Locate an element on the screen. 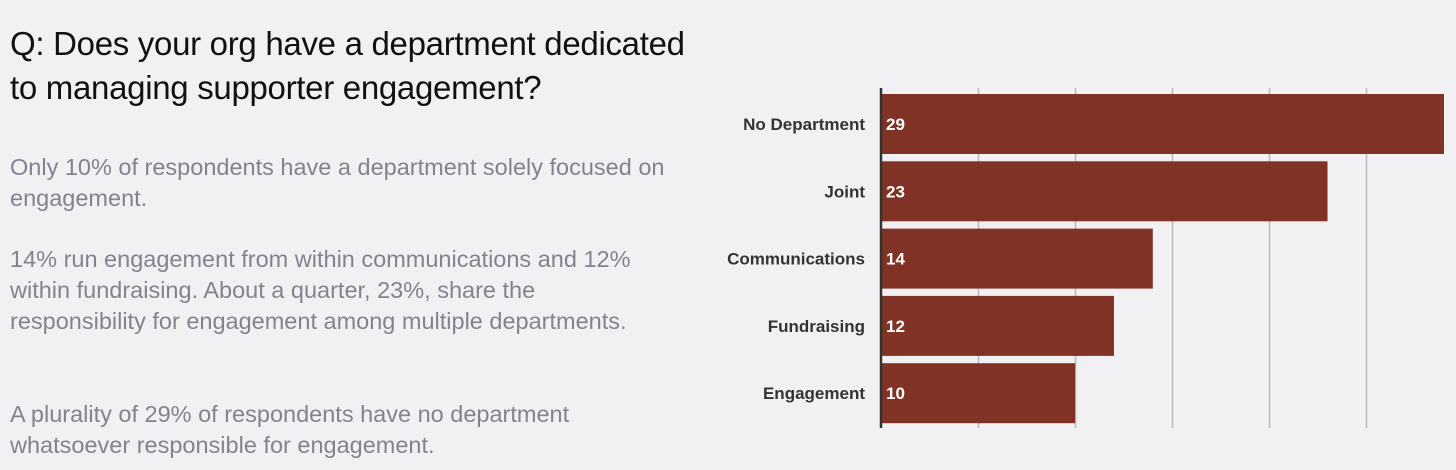 The image size is (1456, 470). bar-joint is located at coordinates (1104, 191).